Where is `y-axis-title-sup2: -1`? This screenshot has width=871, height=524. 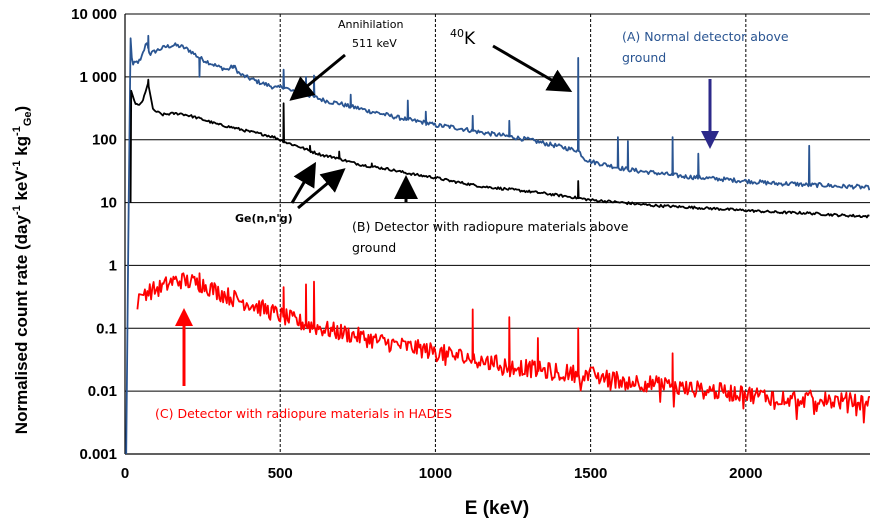
y-axis-title-sup2: -1 is located at coordinates (17, 165).